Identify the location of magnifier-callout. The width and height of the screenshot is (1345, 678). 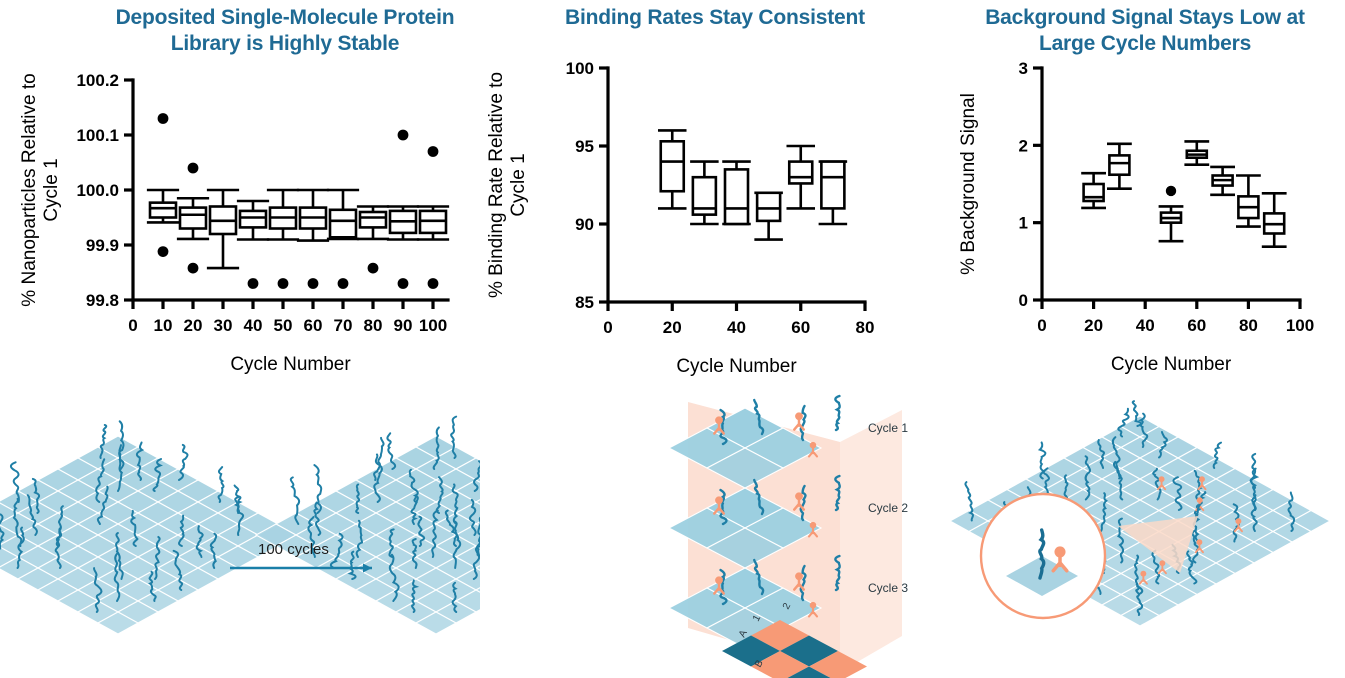
(1088, 556).